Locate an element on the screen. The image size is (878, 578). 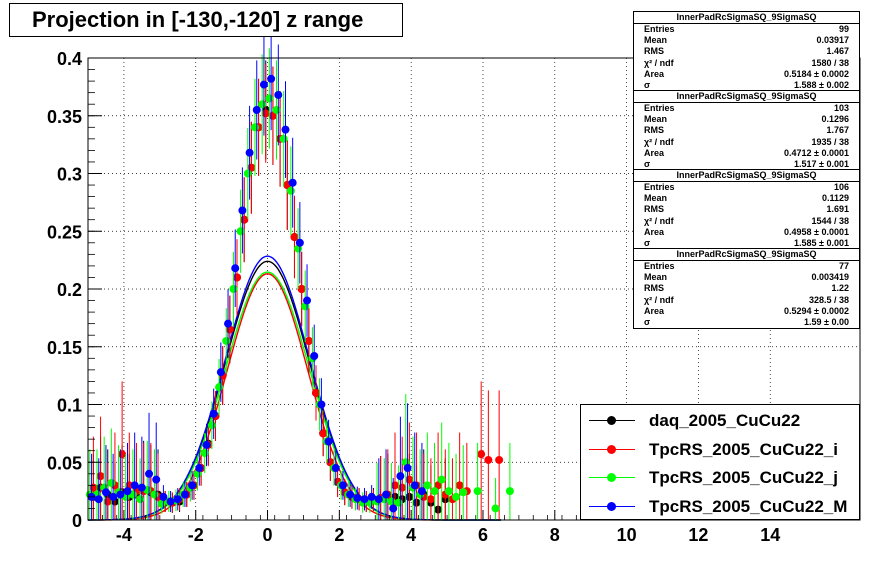
x-tick-label: 14 is located at coordinates (770, 535).